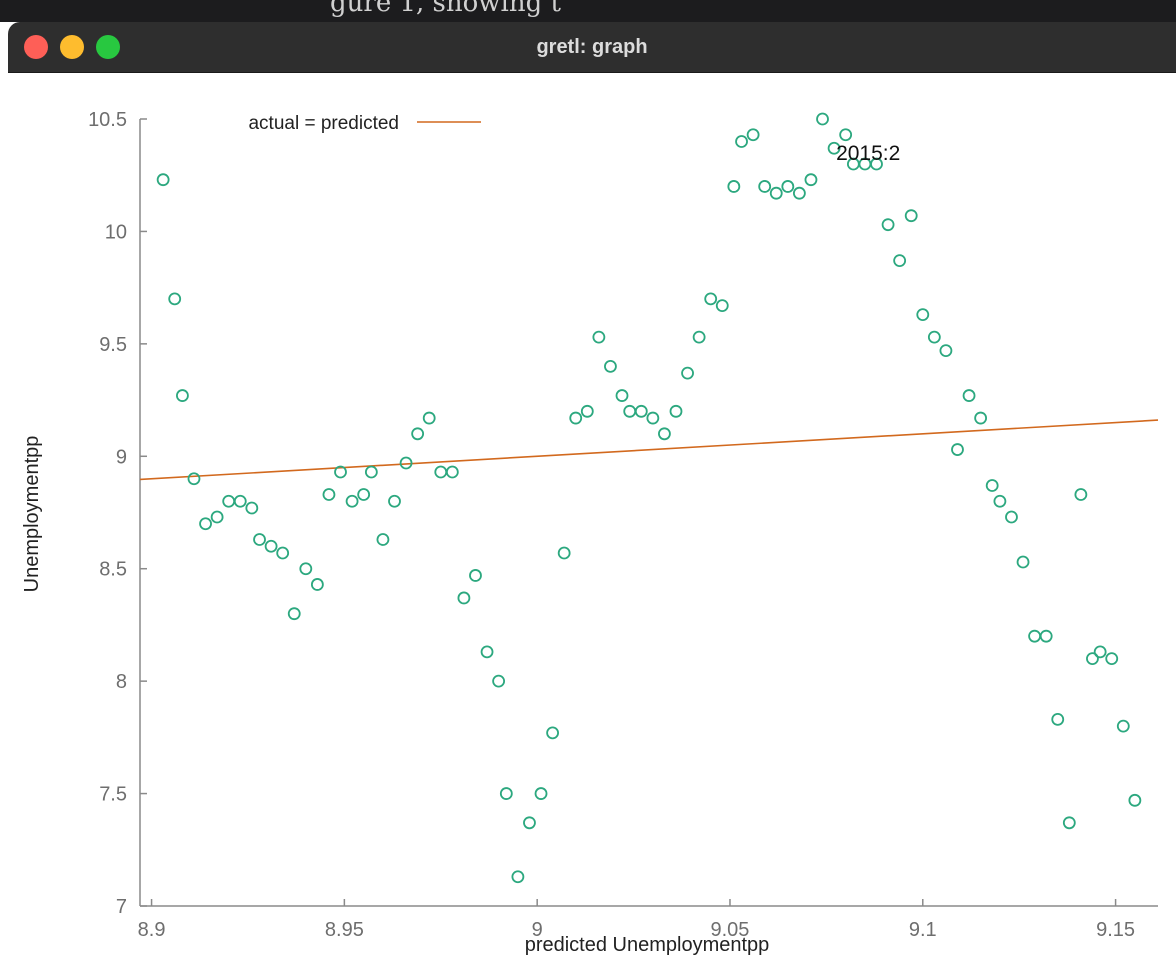 Image resolution: width=1176 pixels, height=960 pixels. What do you see at coordinates (344, 930) in the screenshot?
I see `x-tick-label: 8.95` at bounding box center [344, 930].